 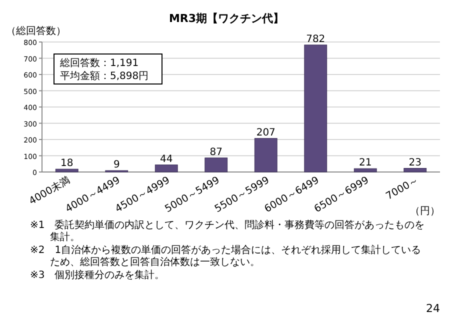 I want to click on data-label: 9, so click(x=116, y=165).